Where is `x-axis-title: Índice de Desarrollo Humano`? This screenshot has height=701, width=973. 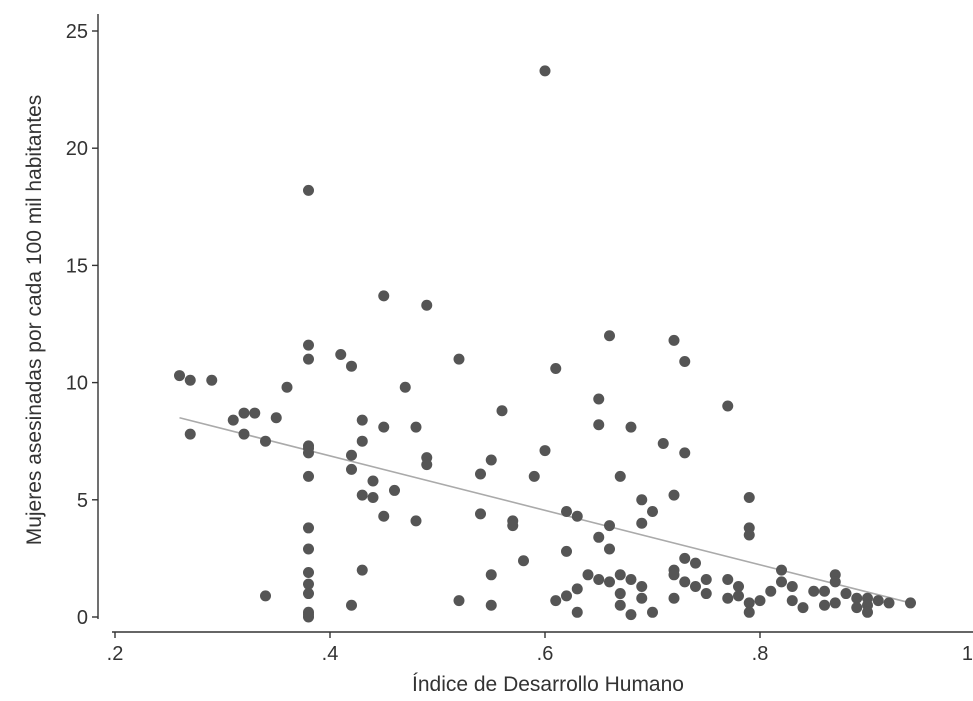 x-axis-title: Índice de Desarrollo Humano is located at coordinates (548, 684).